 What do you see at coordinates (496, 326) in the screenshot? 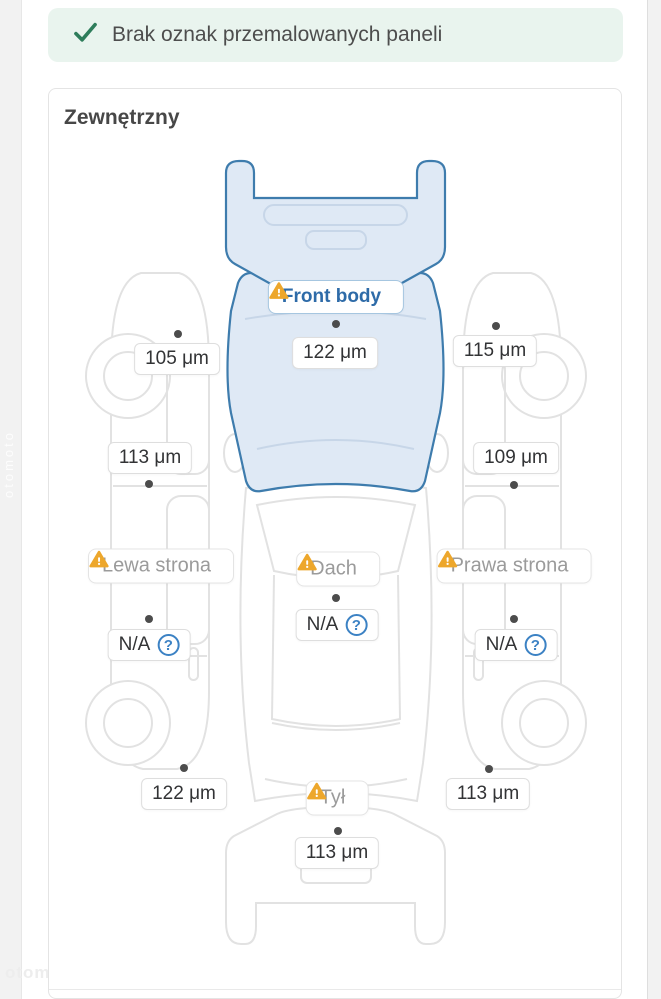
I see `measure-dot-front-right` at bounding box center [496, 326].